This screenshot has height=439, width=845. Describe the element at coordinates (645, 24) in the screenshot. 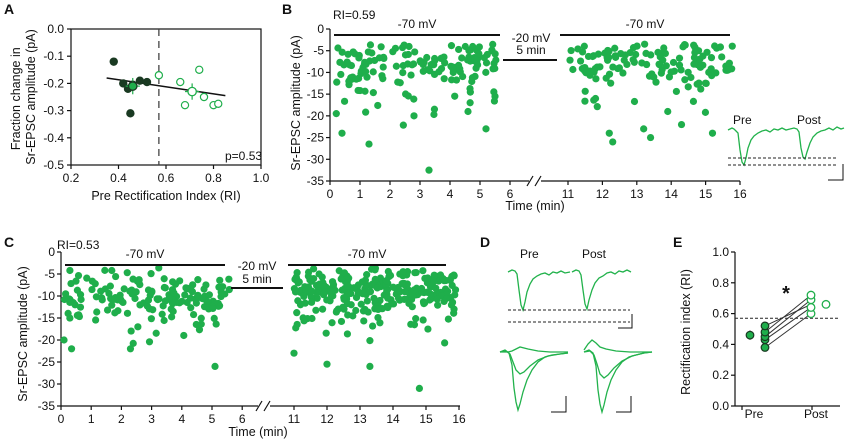

I see `panel-b-bar-3-label: -70 mV` at that location.